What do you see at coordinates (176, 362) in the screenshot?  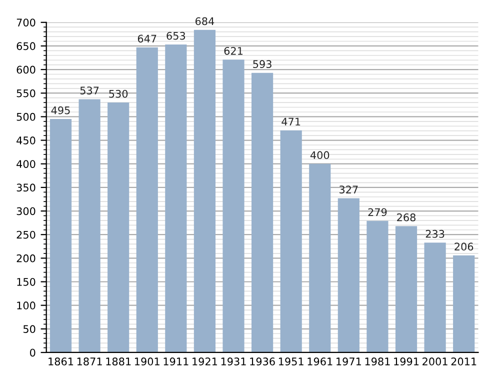 I see `x-tick-label: 1911` at bounding box center [176, 362].